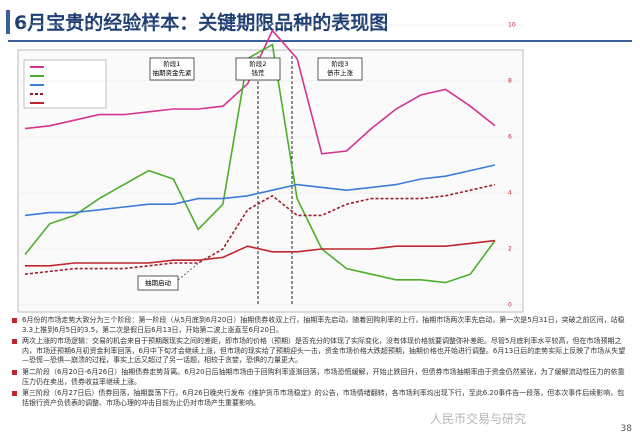 The image size is (640, 436). What do you see at coordinates (510, 305) in the screenshot?
I see `y-tick-label: 0` at bounding box center [510, 305].